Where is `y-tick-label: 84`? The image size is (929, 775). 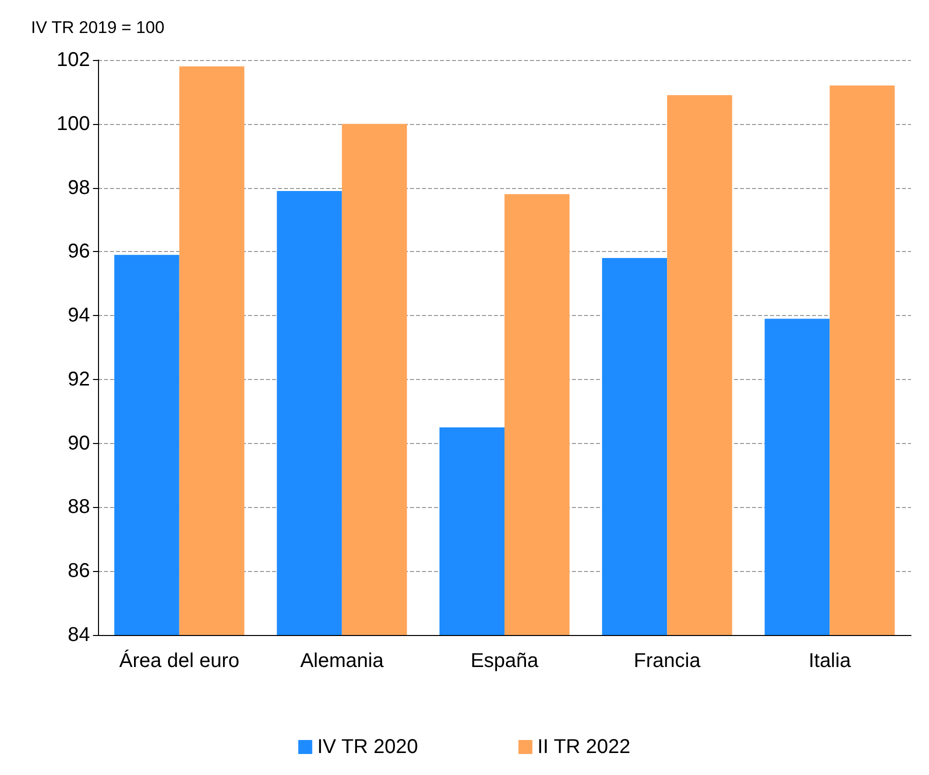
y-tick-label: 84 is located at coordinates (79, 635).